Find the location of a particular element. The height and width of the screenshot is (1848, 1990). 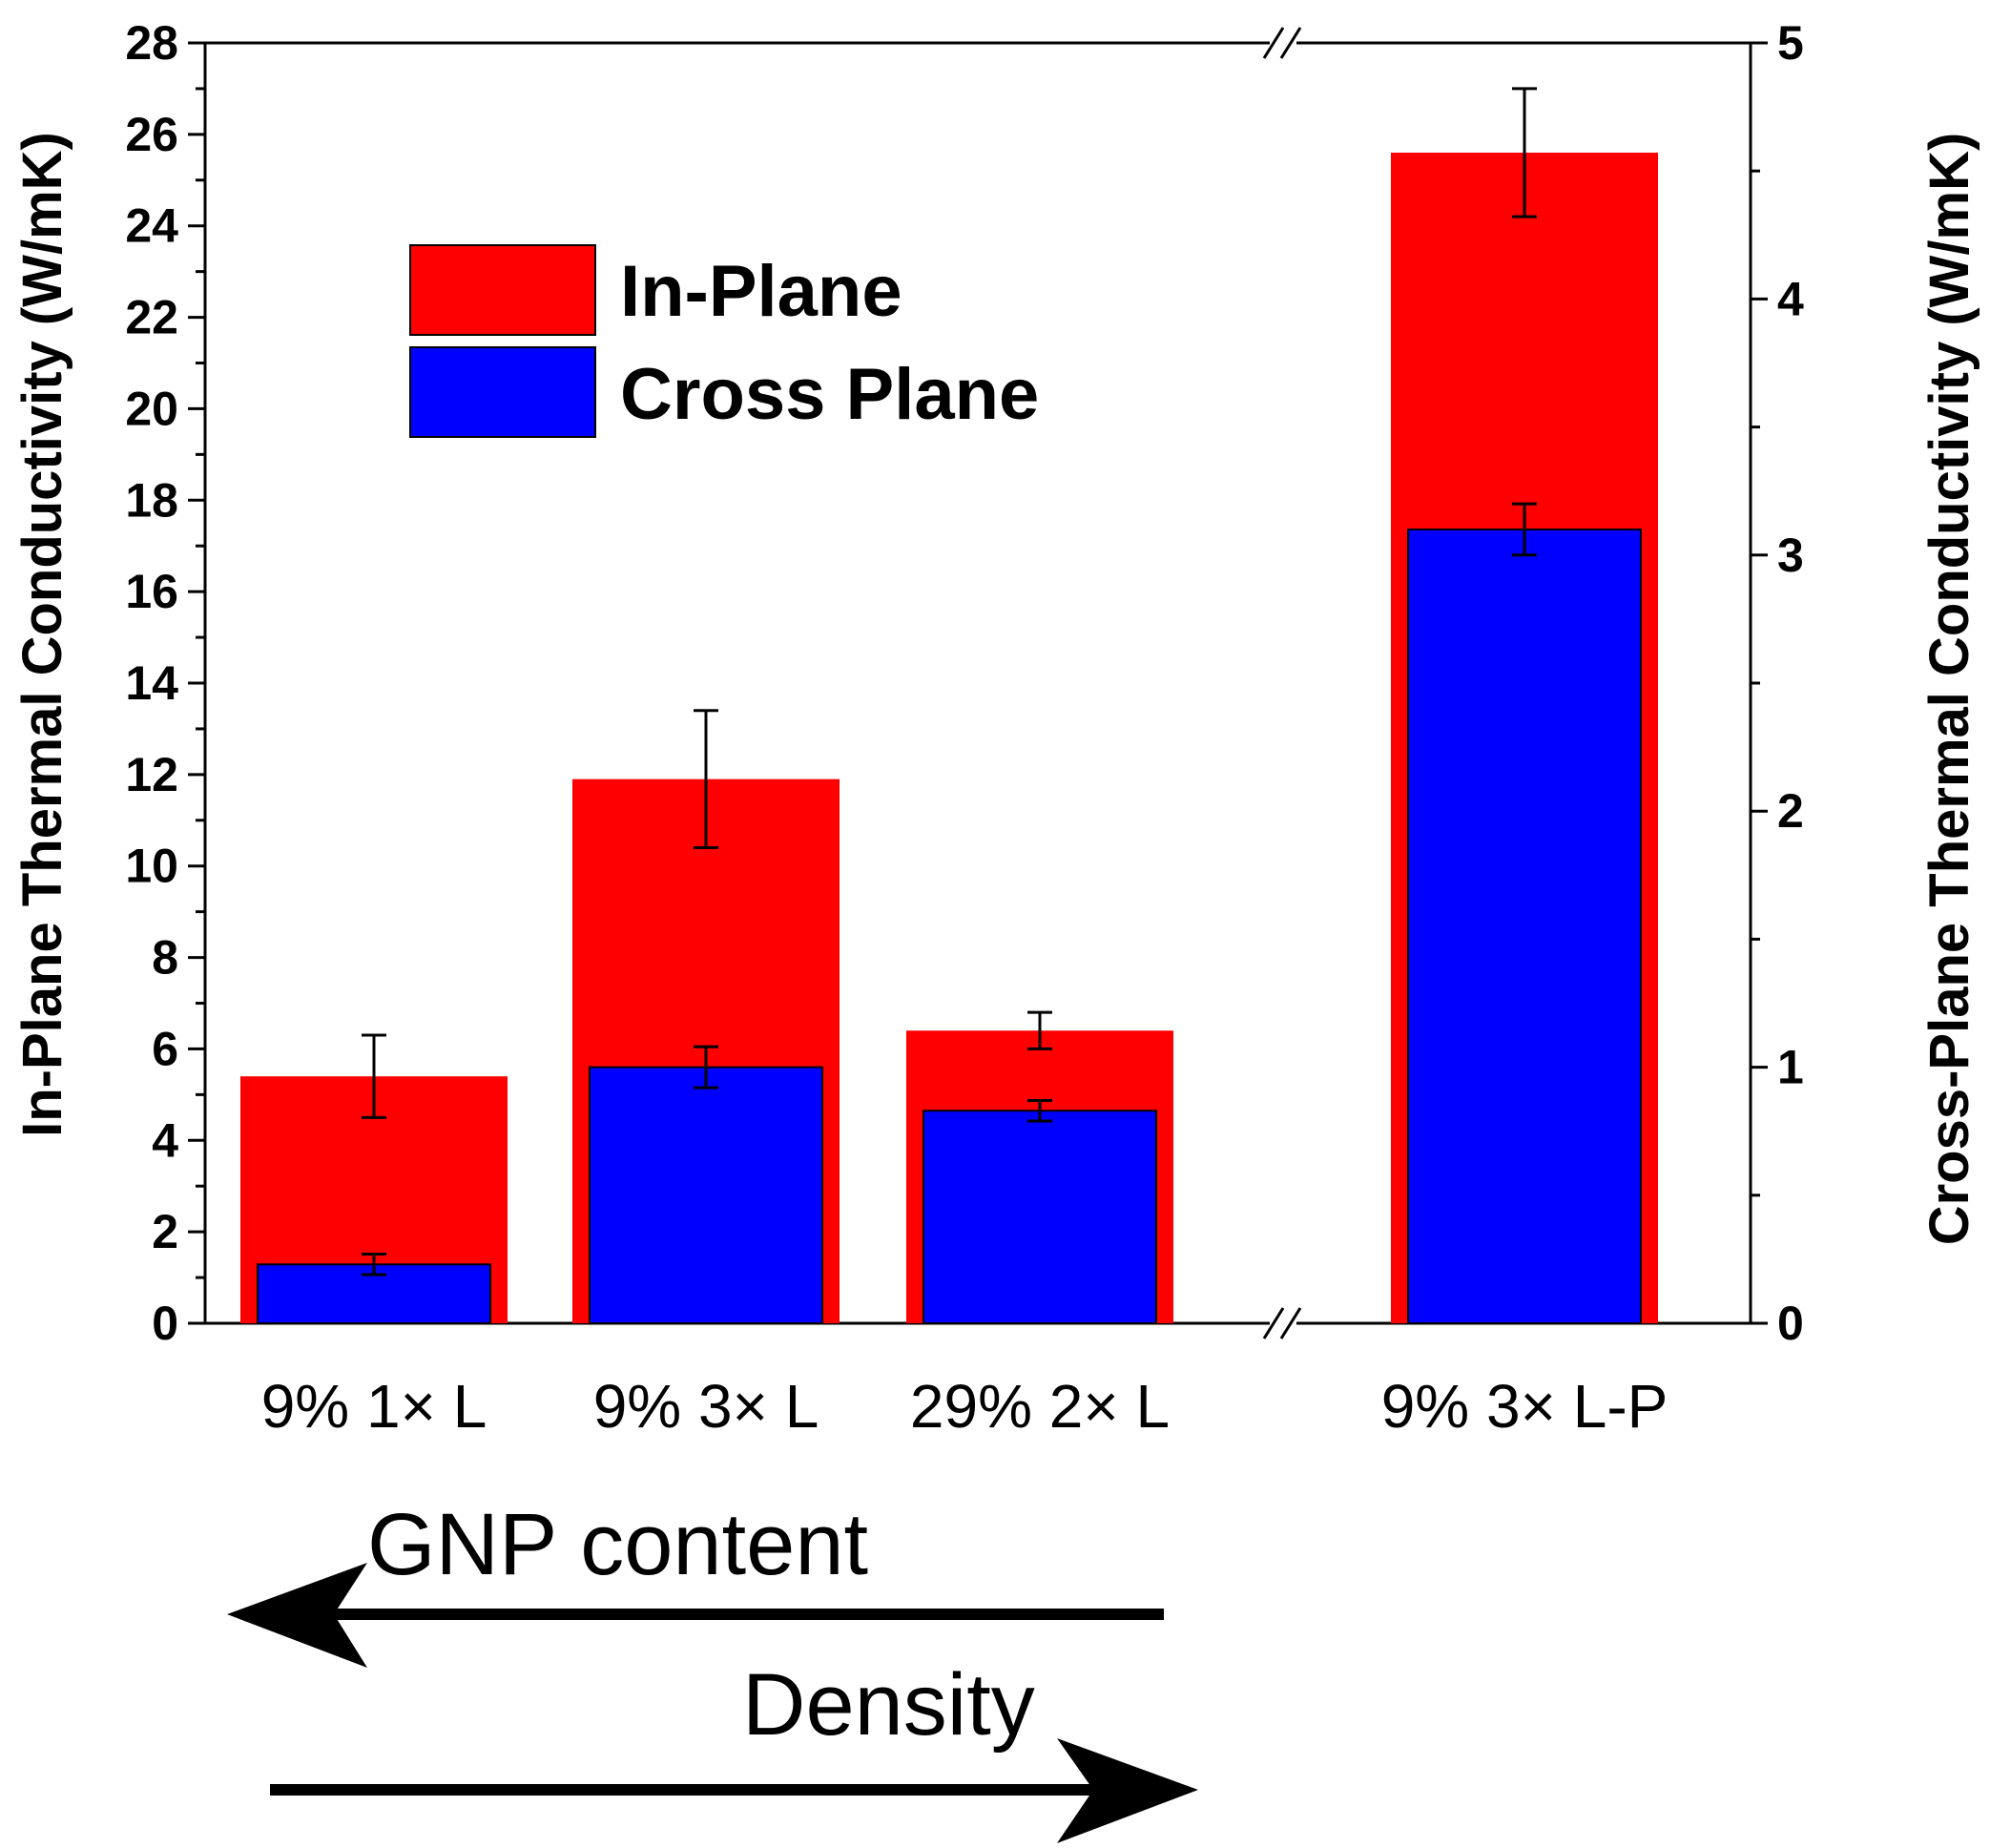

y-left-tick-label: 28 is located at coordinates (151, 43).